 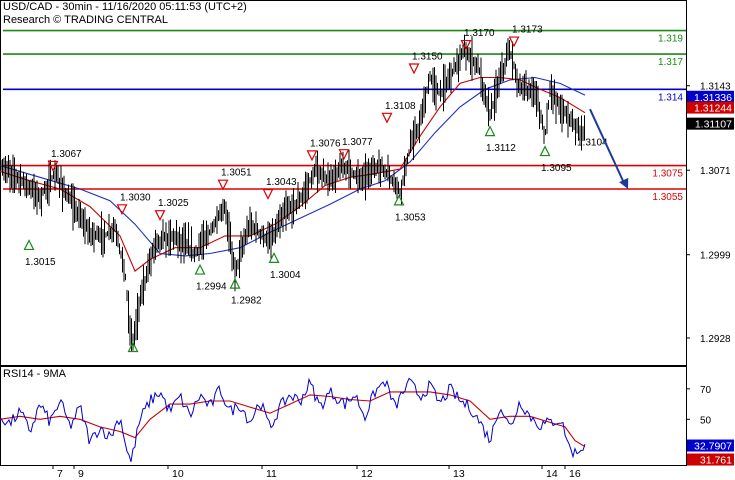 I want to click on rsi-title: RSI14 - 9MA, so click(x=34, y=374).